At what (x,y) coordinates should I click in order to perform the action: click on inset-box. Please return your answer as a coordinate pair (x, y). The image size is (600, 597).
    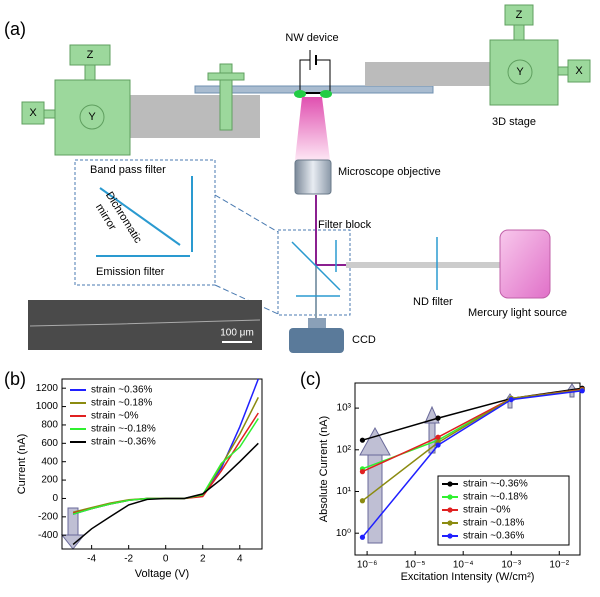
    Looking at the image, I should click on (145, 222).